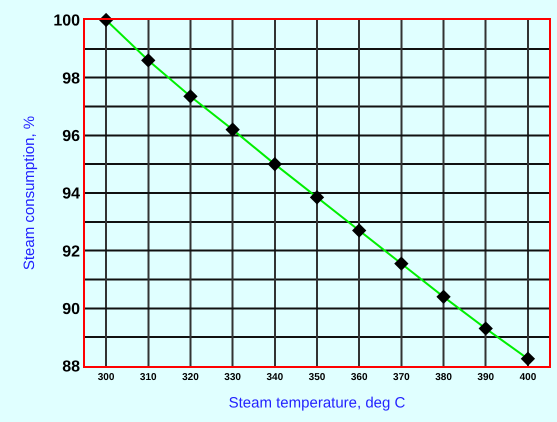 The image size is (557, 422). Describe the element at coordinates (486, 377) in the screenshot. I see `x-tick-label: 390` at that location.